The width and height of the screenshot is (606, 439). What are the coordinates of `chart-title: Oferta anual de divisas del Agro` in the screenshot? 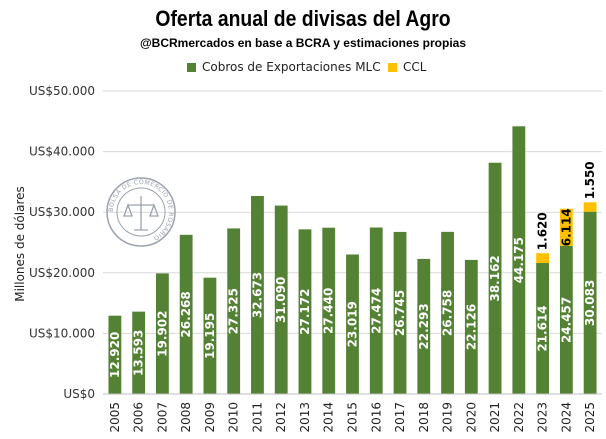 It's located at (303, 18).